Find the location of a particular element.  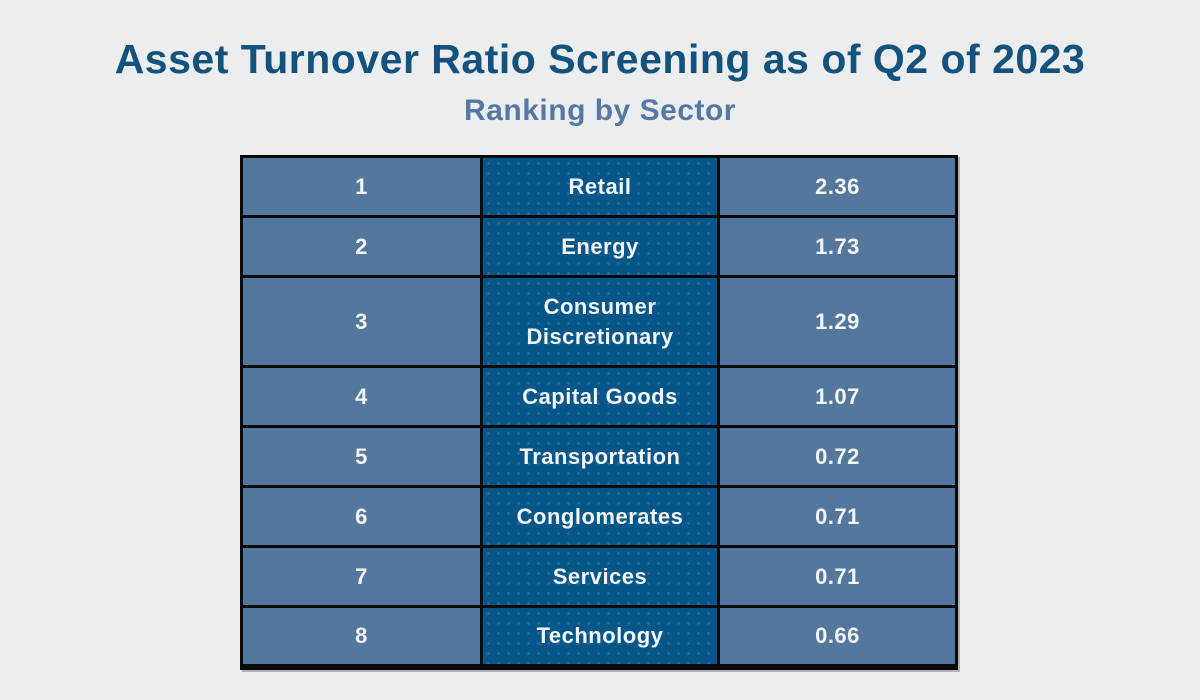

ratio-cell: 0.72 is located at coordinates (837, 456).